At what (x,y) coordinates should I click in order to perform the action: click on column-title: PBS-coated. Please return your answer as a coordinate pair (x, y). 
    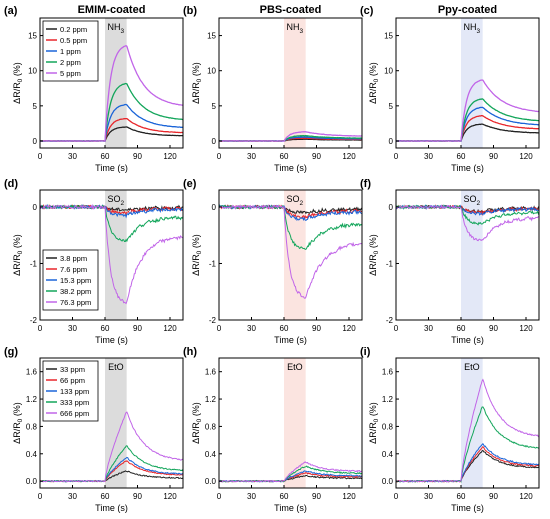
    Looking at the image, I should click on (291, 10).